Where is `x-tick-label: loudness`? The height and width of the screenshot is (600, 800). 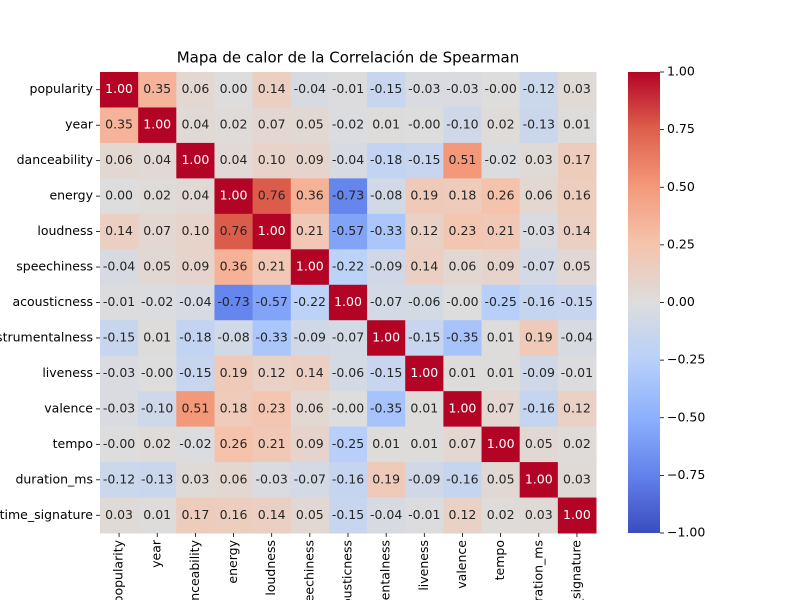 x-tick-label: loudness is located at coordinates (270, 568).